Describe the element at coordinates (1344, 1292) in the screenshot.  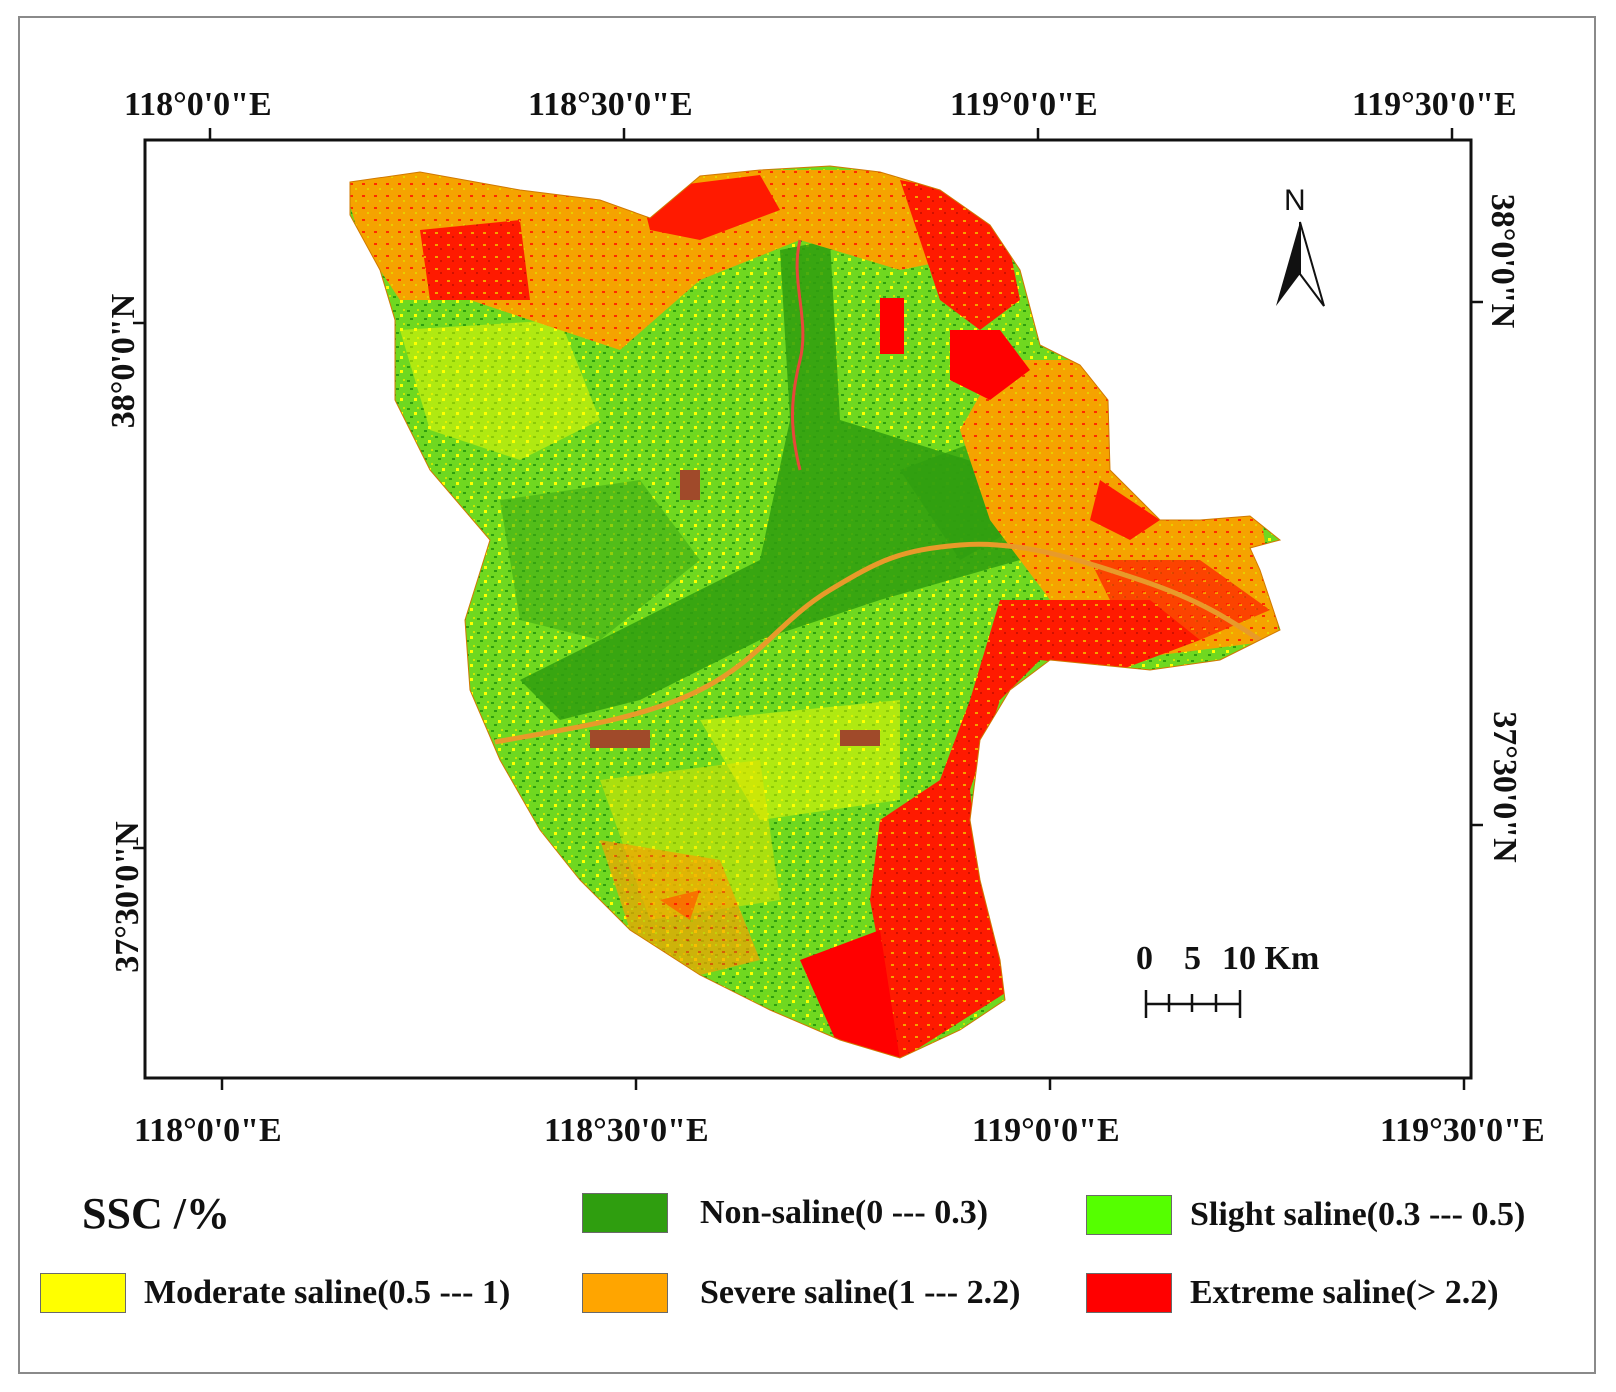
I see `legend-label-extreme-saline: Extreme saline(> 2.2)` at that location.